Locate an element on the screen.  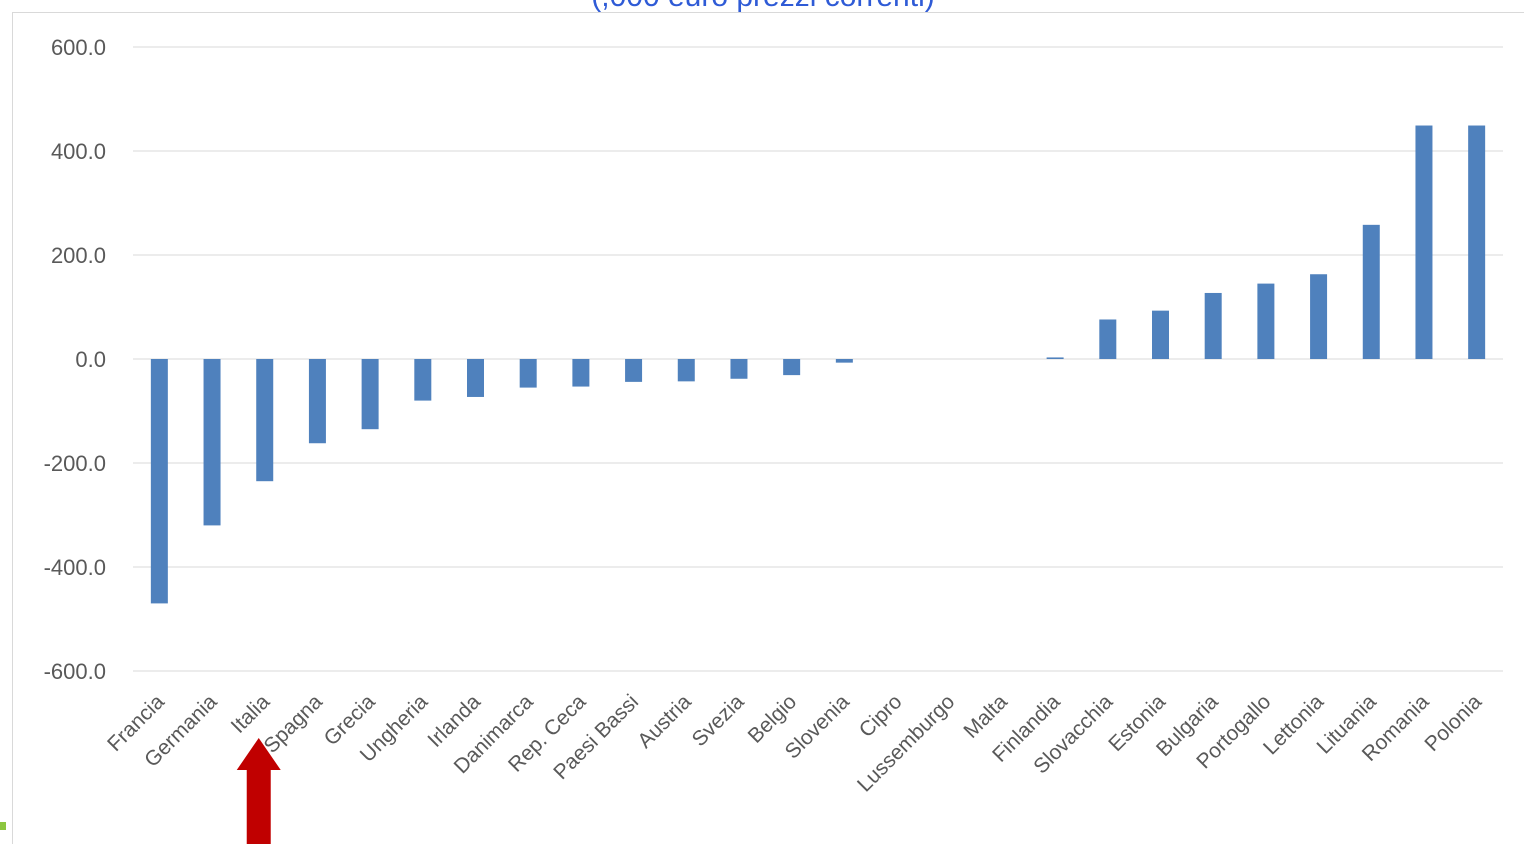
y-axis-tick-labels: 600.0 400.0 200.0 0.0 -200.0 -400.0 -600.0 is located at coordinates (75, 359).